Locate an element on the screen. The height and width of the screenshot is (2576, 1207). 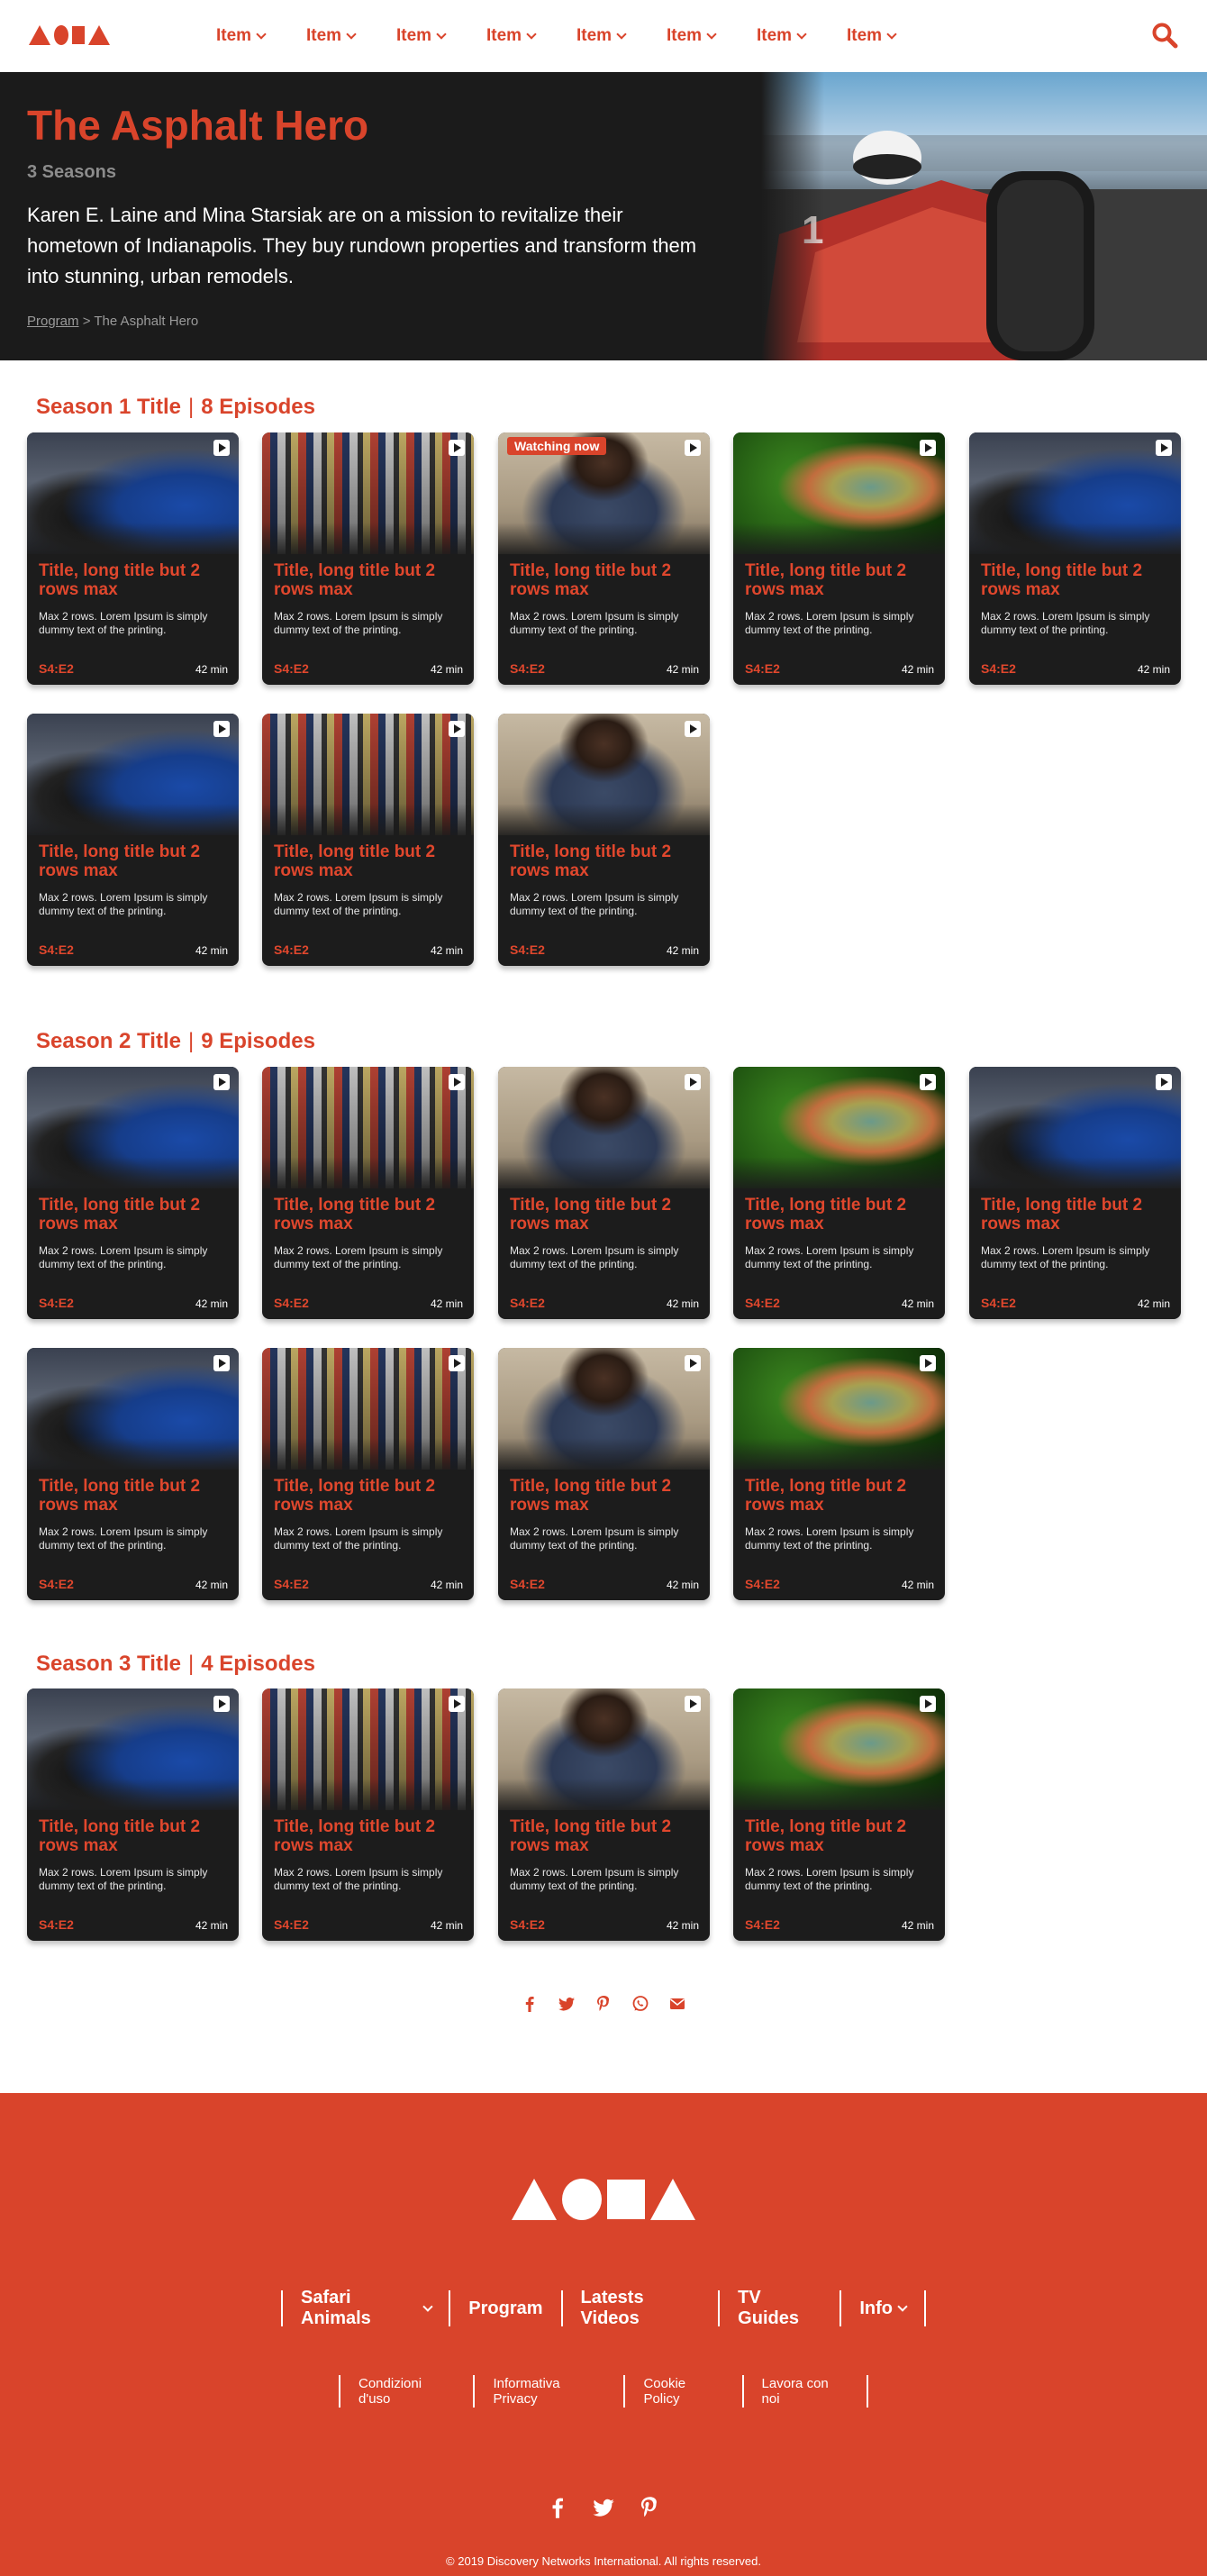
nav-item-7: Item is located at coordinates (802, 36).